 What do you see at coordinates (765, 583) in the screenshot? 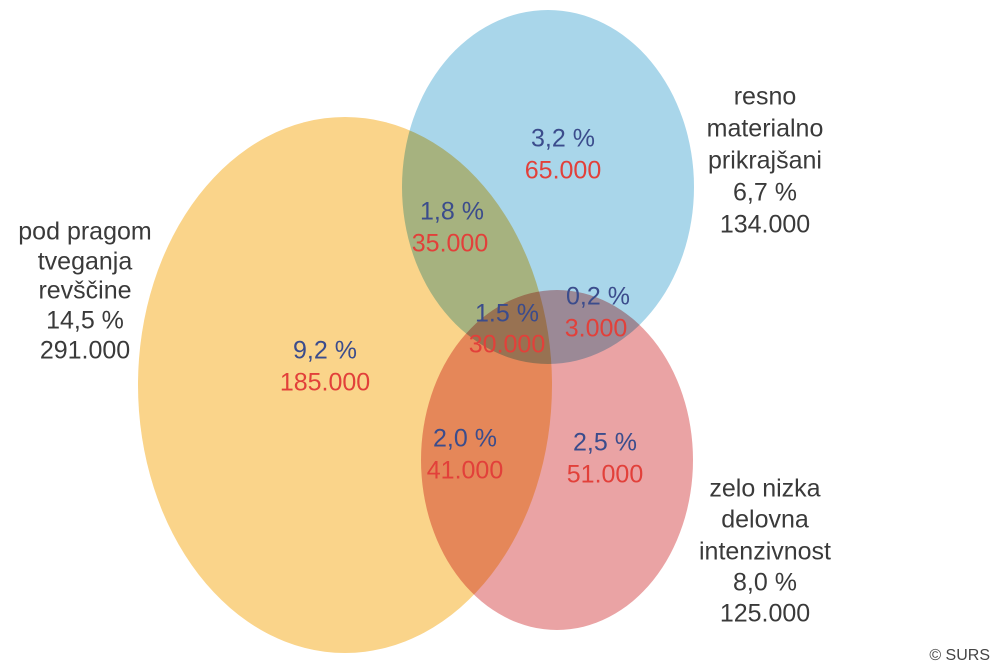
I see `set-percent: 8,0 %` at bounding box center [765, 583].